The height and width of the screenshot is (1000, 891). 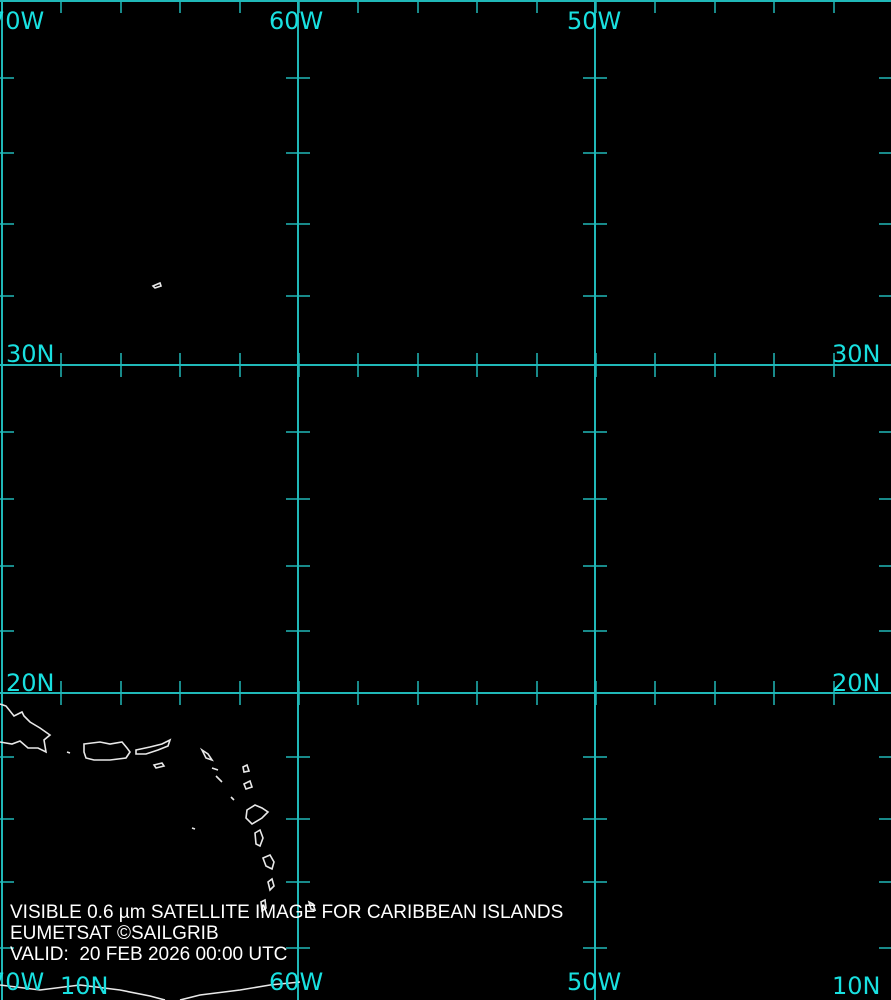 What do you see at coordinates (856, 683) in the screenshot?
I see `lat-label-20n-right: 20N` at bounding box center [856, 683].